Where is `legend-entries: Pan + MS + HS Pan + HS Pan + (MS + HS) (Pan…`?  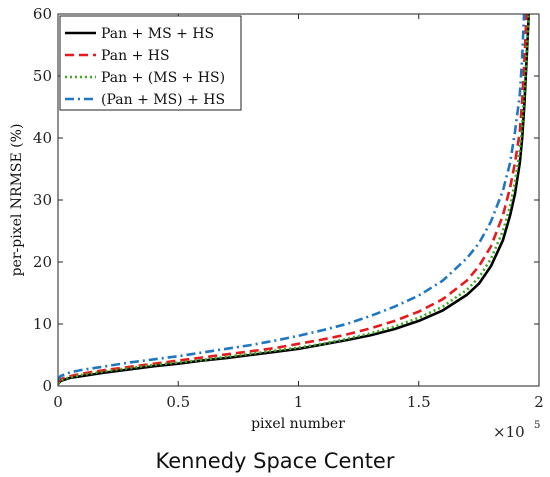
legend-entries: Pan + MS + HS Pan + HS Pan + (MS + HS) (Pan… is located at coordinates (145, 67).